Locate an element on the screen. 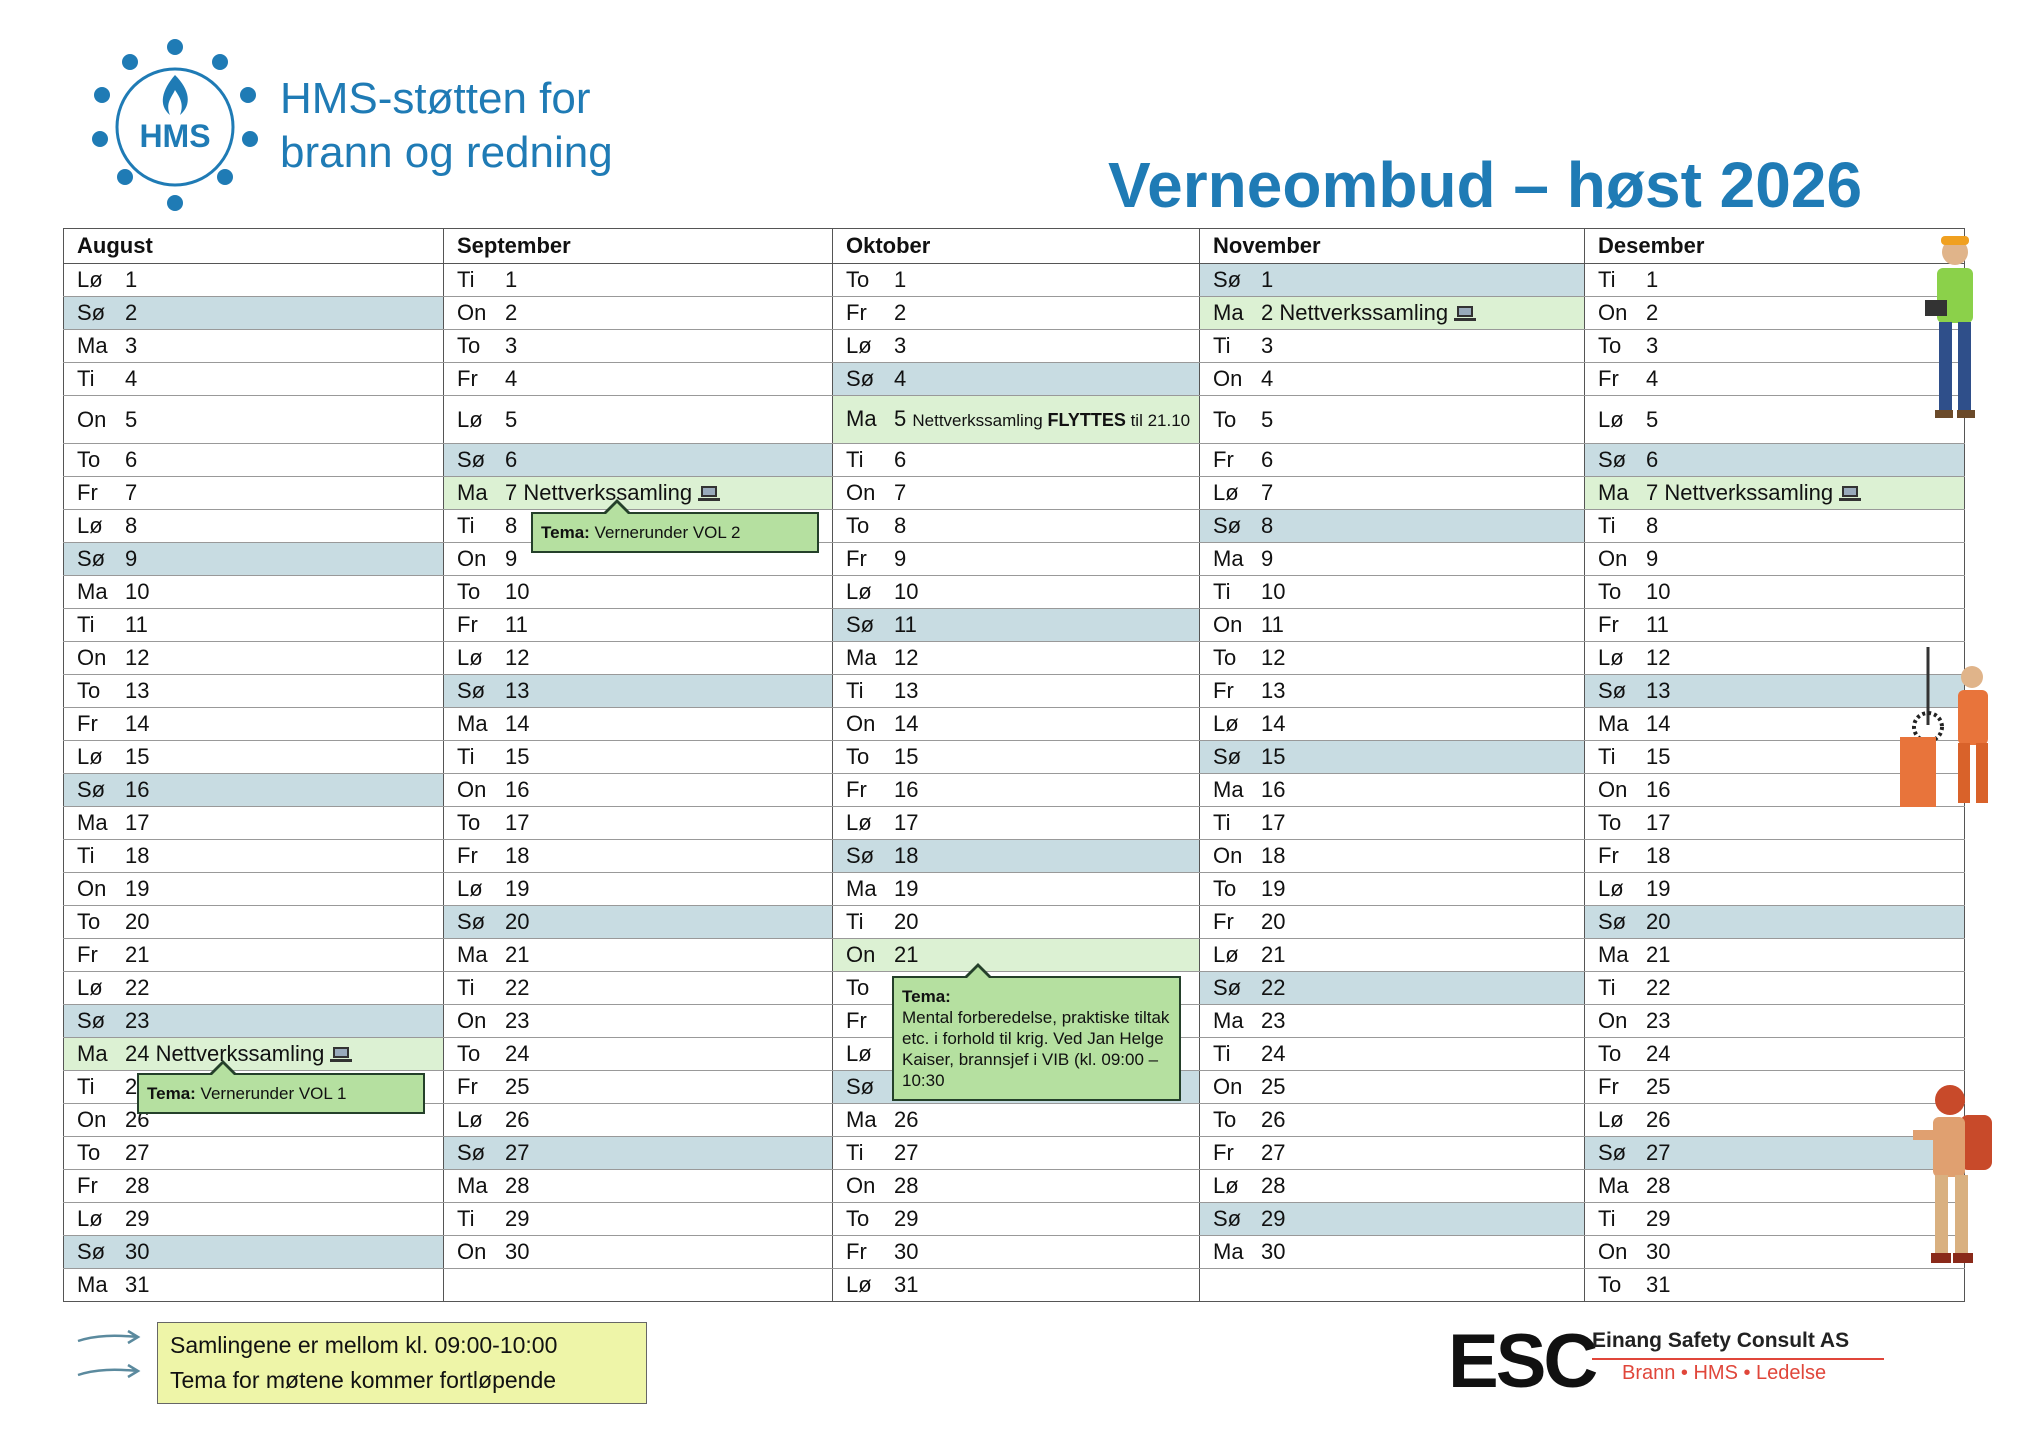 The height and width of the screenshot is (1434, 2040). day-number: 9 is located at coordinates (131, 558).